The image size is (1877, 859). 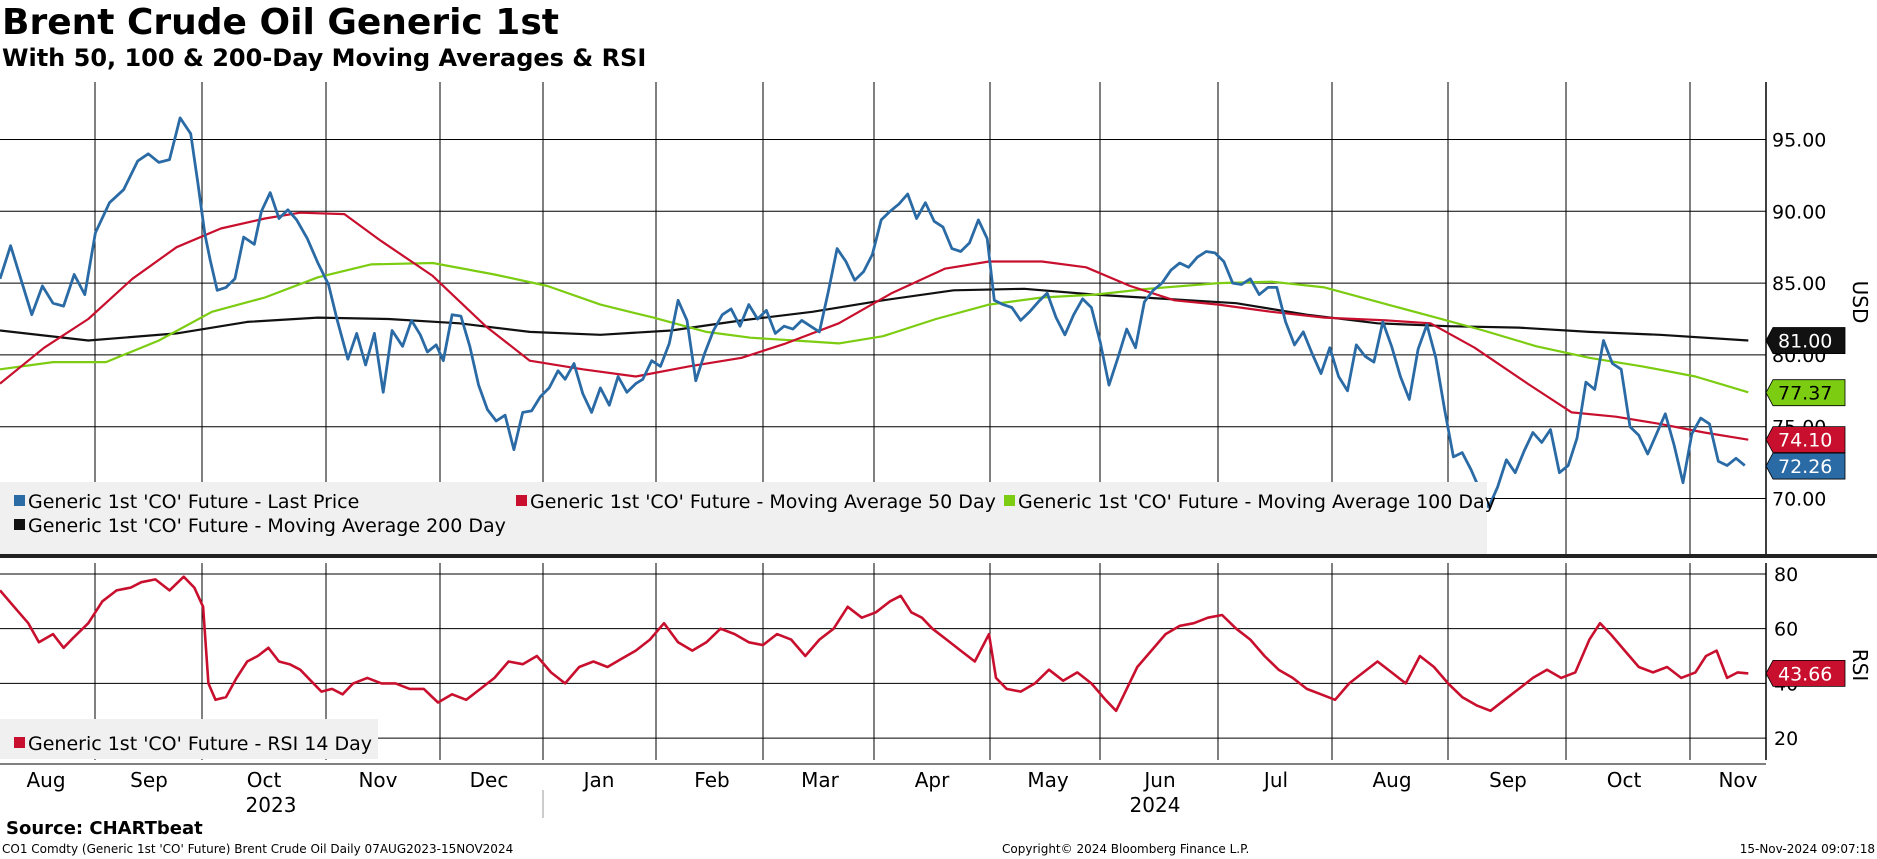 I want to click on ma200-line, so click(x=874, y=314).